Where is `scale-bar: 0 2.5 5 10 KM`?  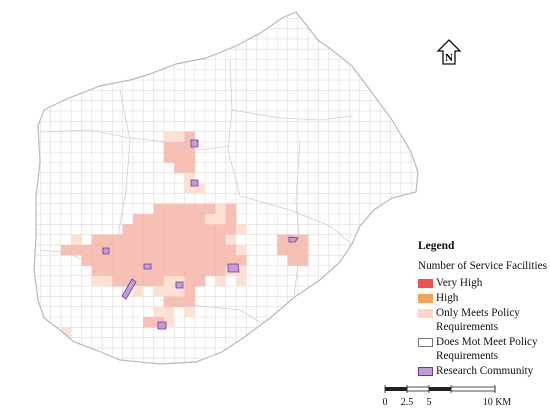 scale-bar: 0 2.5 5 10 KM is located at coordinates (450, 398).